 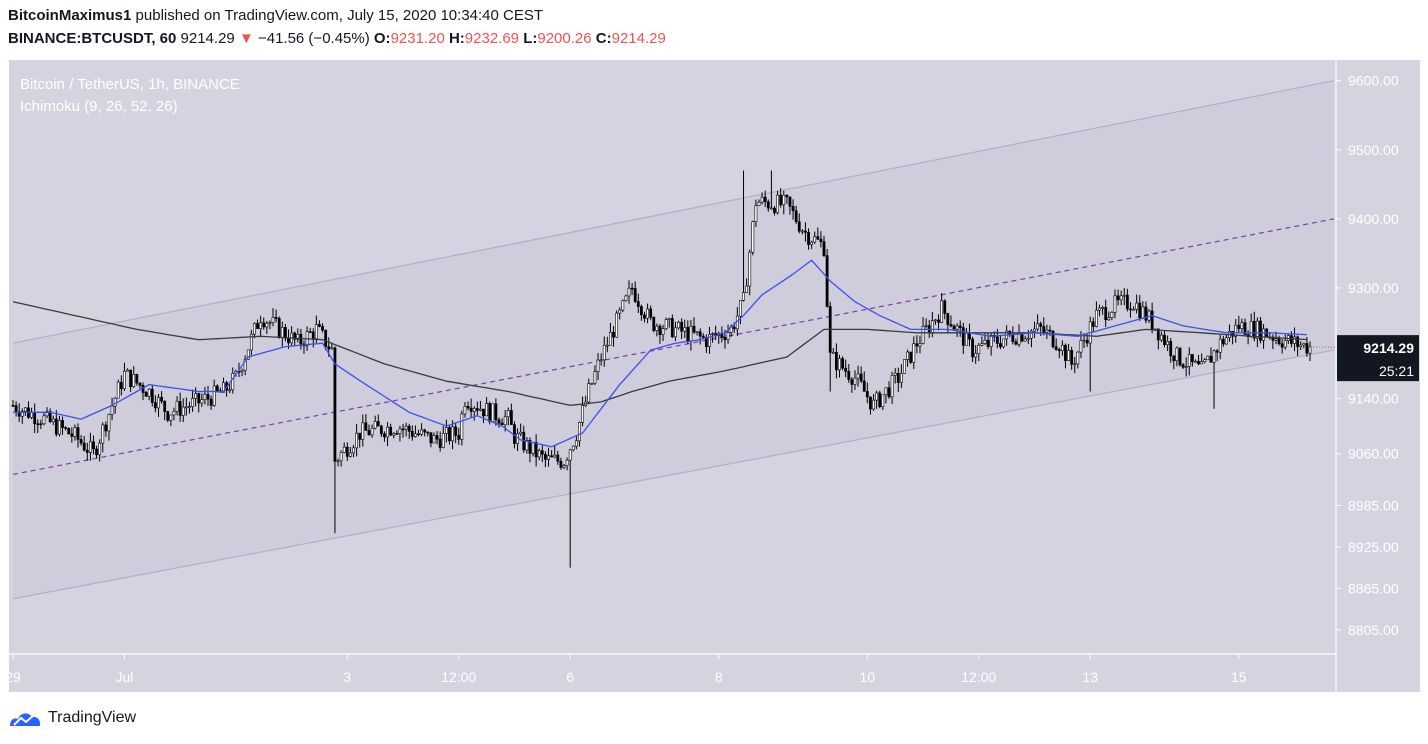 What do you see at coordinates (347, 677) in the screenshot?
I see `x-tick-label: 3` at bounding box center [347, 677].